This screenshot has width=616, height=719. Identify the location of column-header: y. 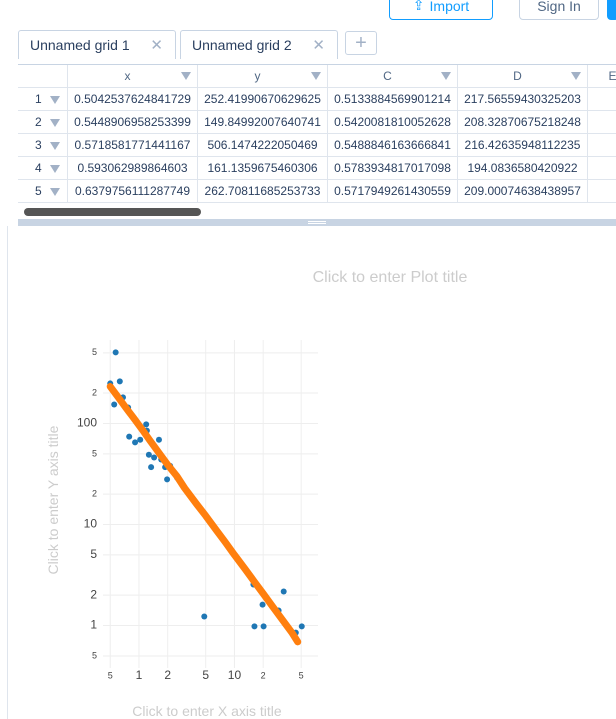
(263, 76).